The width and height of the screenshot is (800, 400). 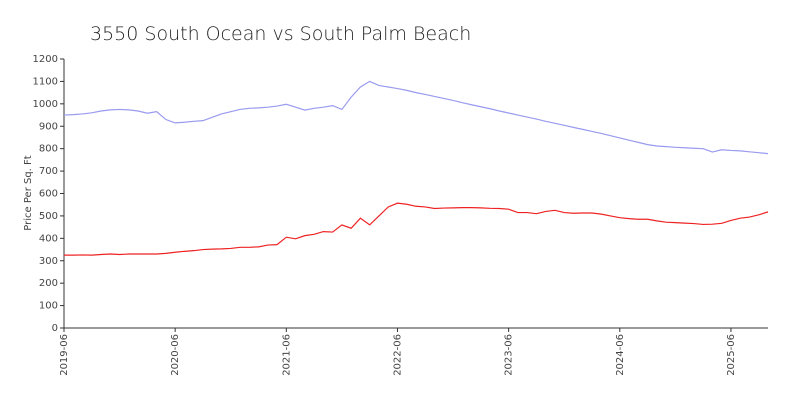 What do you see at coordinates (48, 171) in the screenshot?
I see `y-tick-label: 700` at bounding box center [48, 171].